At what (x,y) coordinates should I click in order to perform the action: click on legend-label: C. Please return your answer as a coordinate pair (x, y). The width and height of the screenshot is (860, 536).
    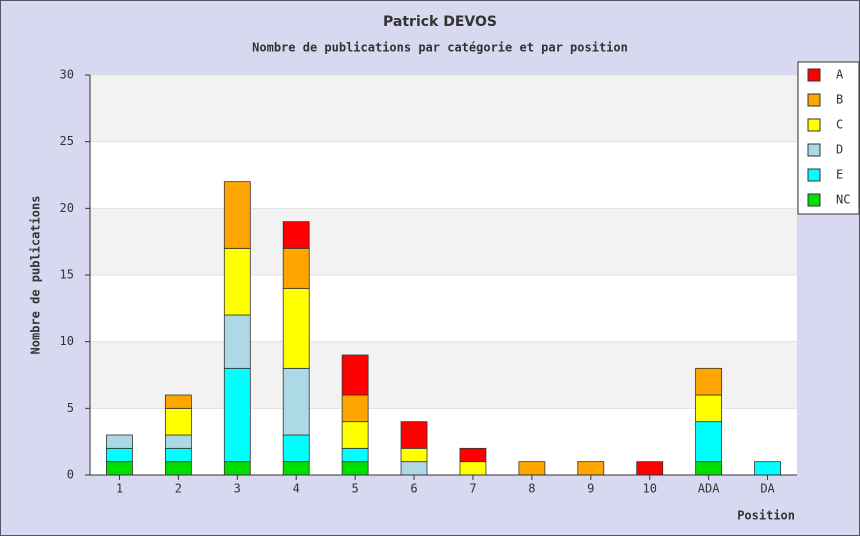
    Looking at the image, I should click on (839, 125).